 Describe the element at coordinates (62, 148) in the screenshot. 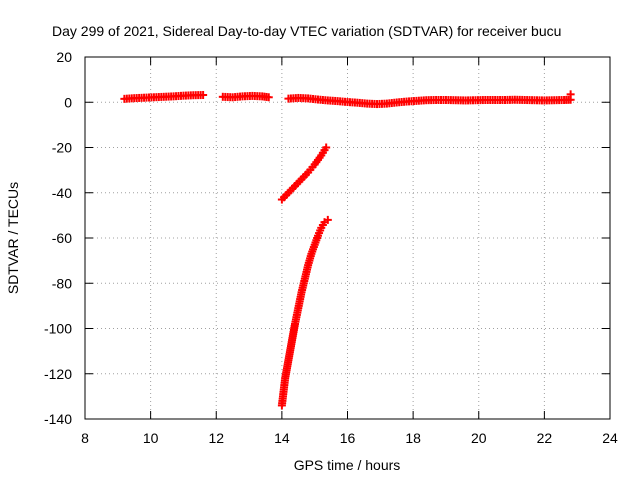

I see `y-tick-label: -20` at that location.